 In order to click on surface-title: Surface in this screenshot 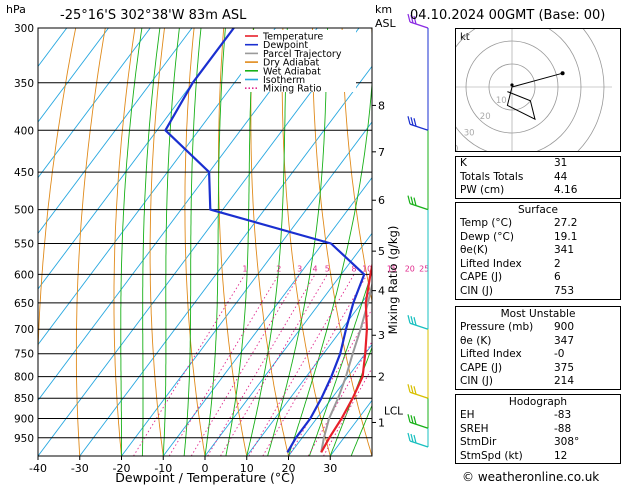, I will do `click(537, 210)`.